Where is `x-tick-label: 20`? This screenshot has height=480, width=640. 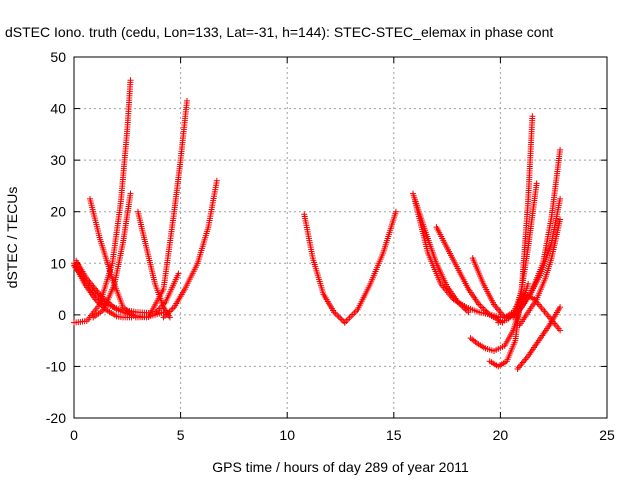
x-tick-label: 20 is located at coordinates (501, 435).